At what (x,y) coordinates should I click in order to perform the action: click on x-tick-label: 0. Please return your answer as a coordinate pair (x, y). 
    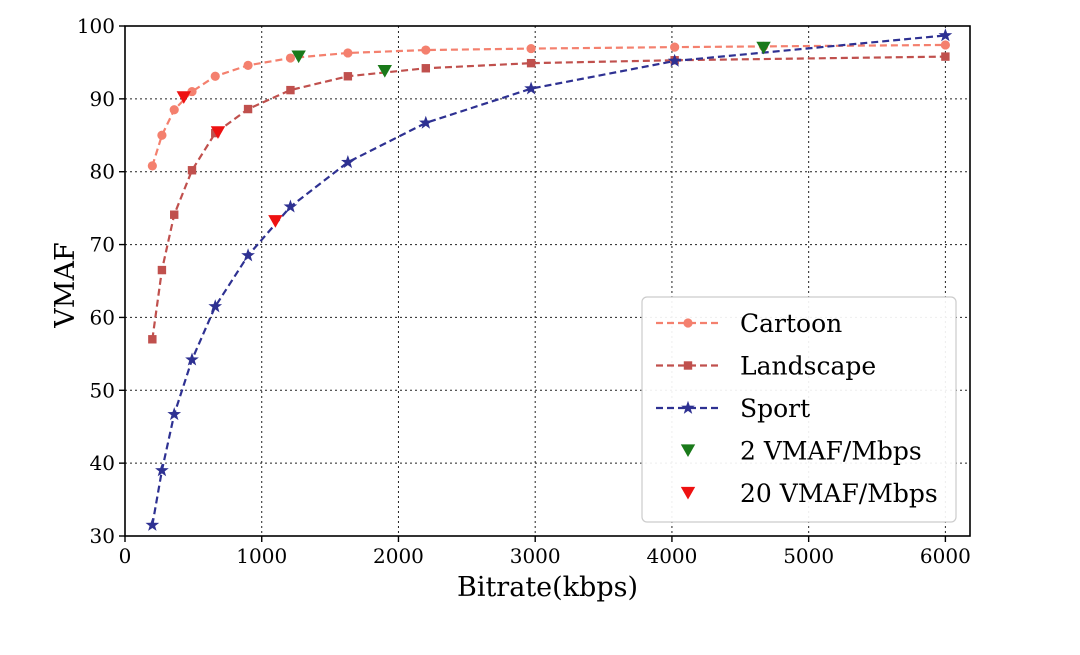
    Looking at the image, I should click on (125, 556).